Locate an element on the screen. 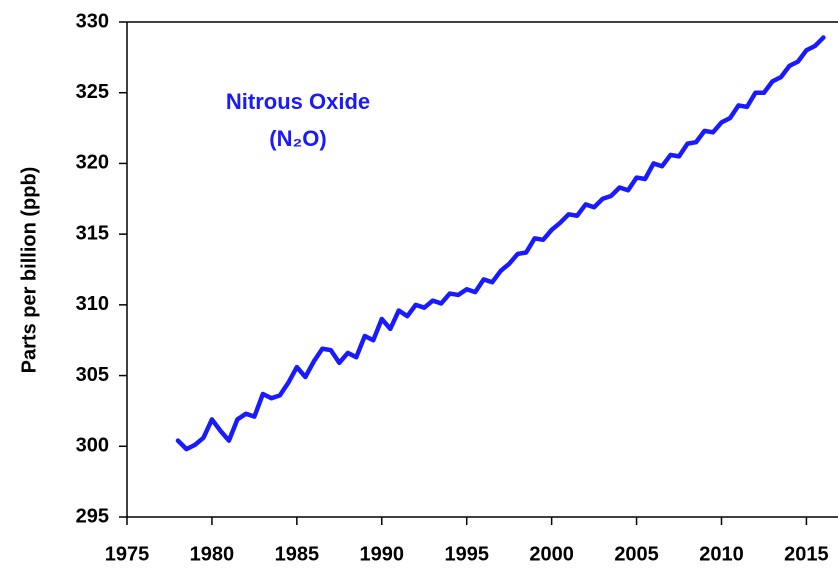 The width and height of the screenshot is (838, 574). y-axis-label: Parts per billion (ppb) is located at coordinates (29, 270).